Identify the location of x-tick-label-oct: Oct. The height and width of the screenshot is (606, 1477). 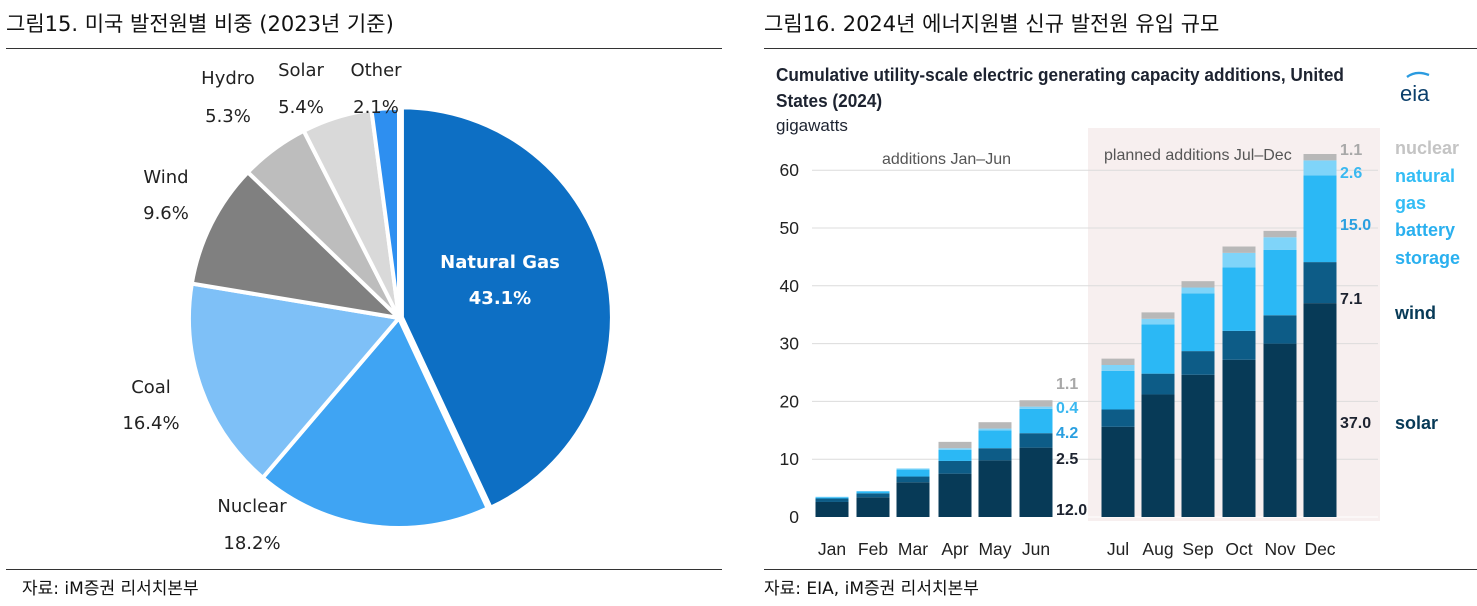
(1238, 549).